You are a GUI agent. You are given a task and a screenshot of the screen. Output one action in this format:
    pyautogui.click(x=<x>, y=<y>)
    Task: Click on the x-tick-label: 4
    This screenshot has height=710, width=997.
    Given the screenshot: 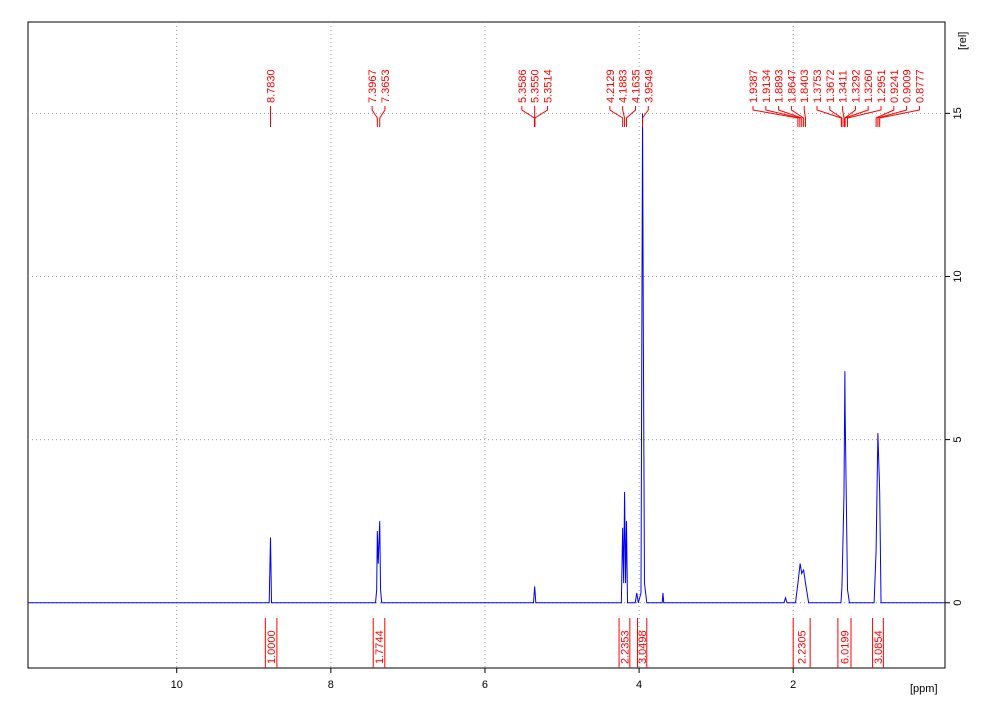 What is the action you would take?
    pyautogui.click(x=639, y=685)
    